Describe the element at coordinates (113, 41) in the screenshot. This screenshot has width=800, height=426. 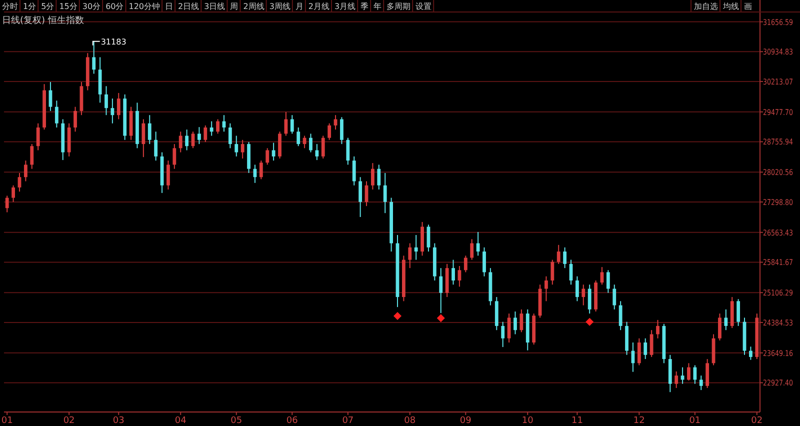
I see `annotation: 31183` at that location.